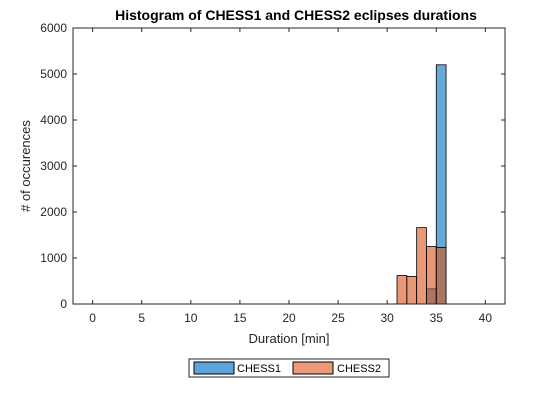 The height and width of the screenshot is (420, 560). Describe the element at coordinates (63, 304) in the screenshot. I see `y-tick-label: 0` at that location.